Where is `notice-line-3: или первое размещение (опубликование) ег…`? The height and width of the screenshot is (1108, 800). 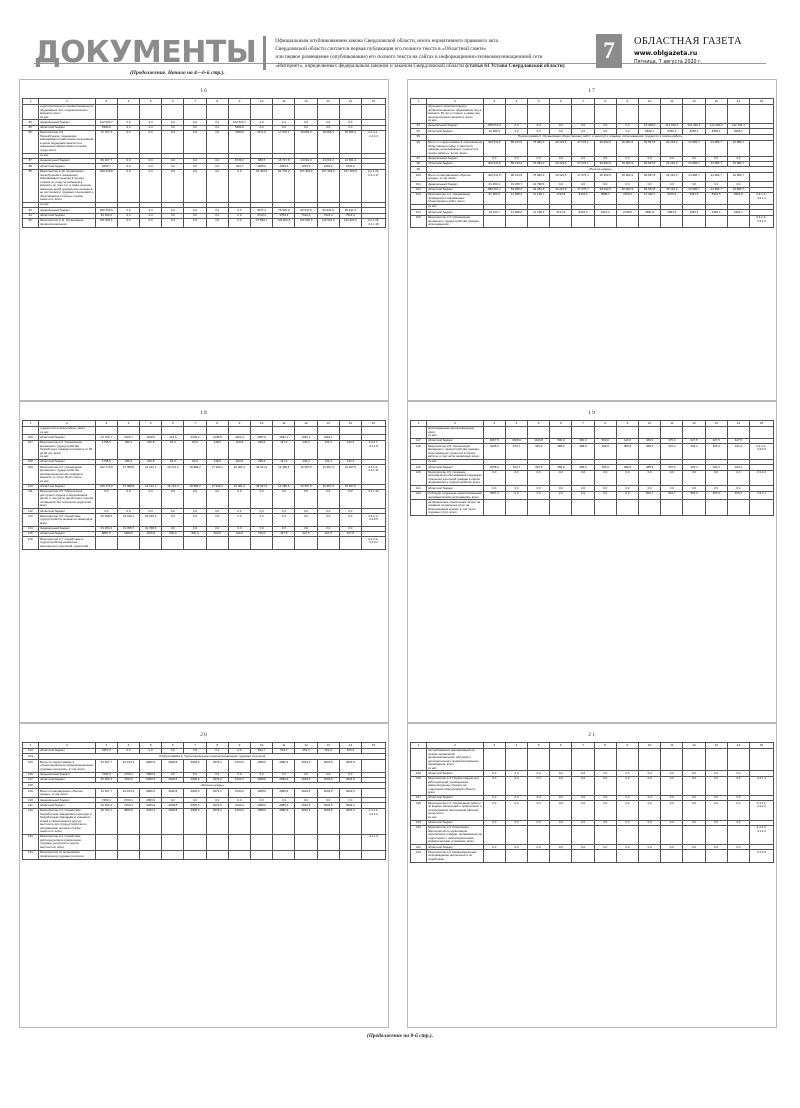 notice-line-3: или первое размещение (опубликование) ег… is located at coordinates (409, 57).